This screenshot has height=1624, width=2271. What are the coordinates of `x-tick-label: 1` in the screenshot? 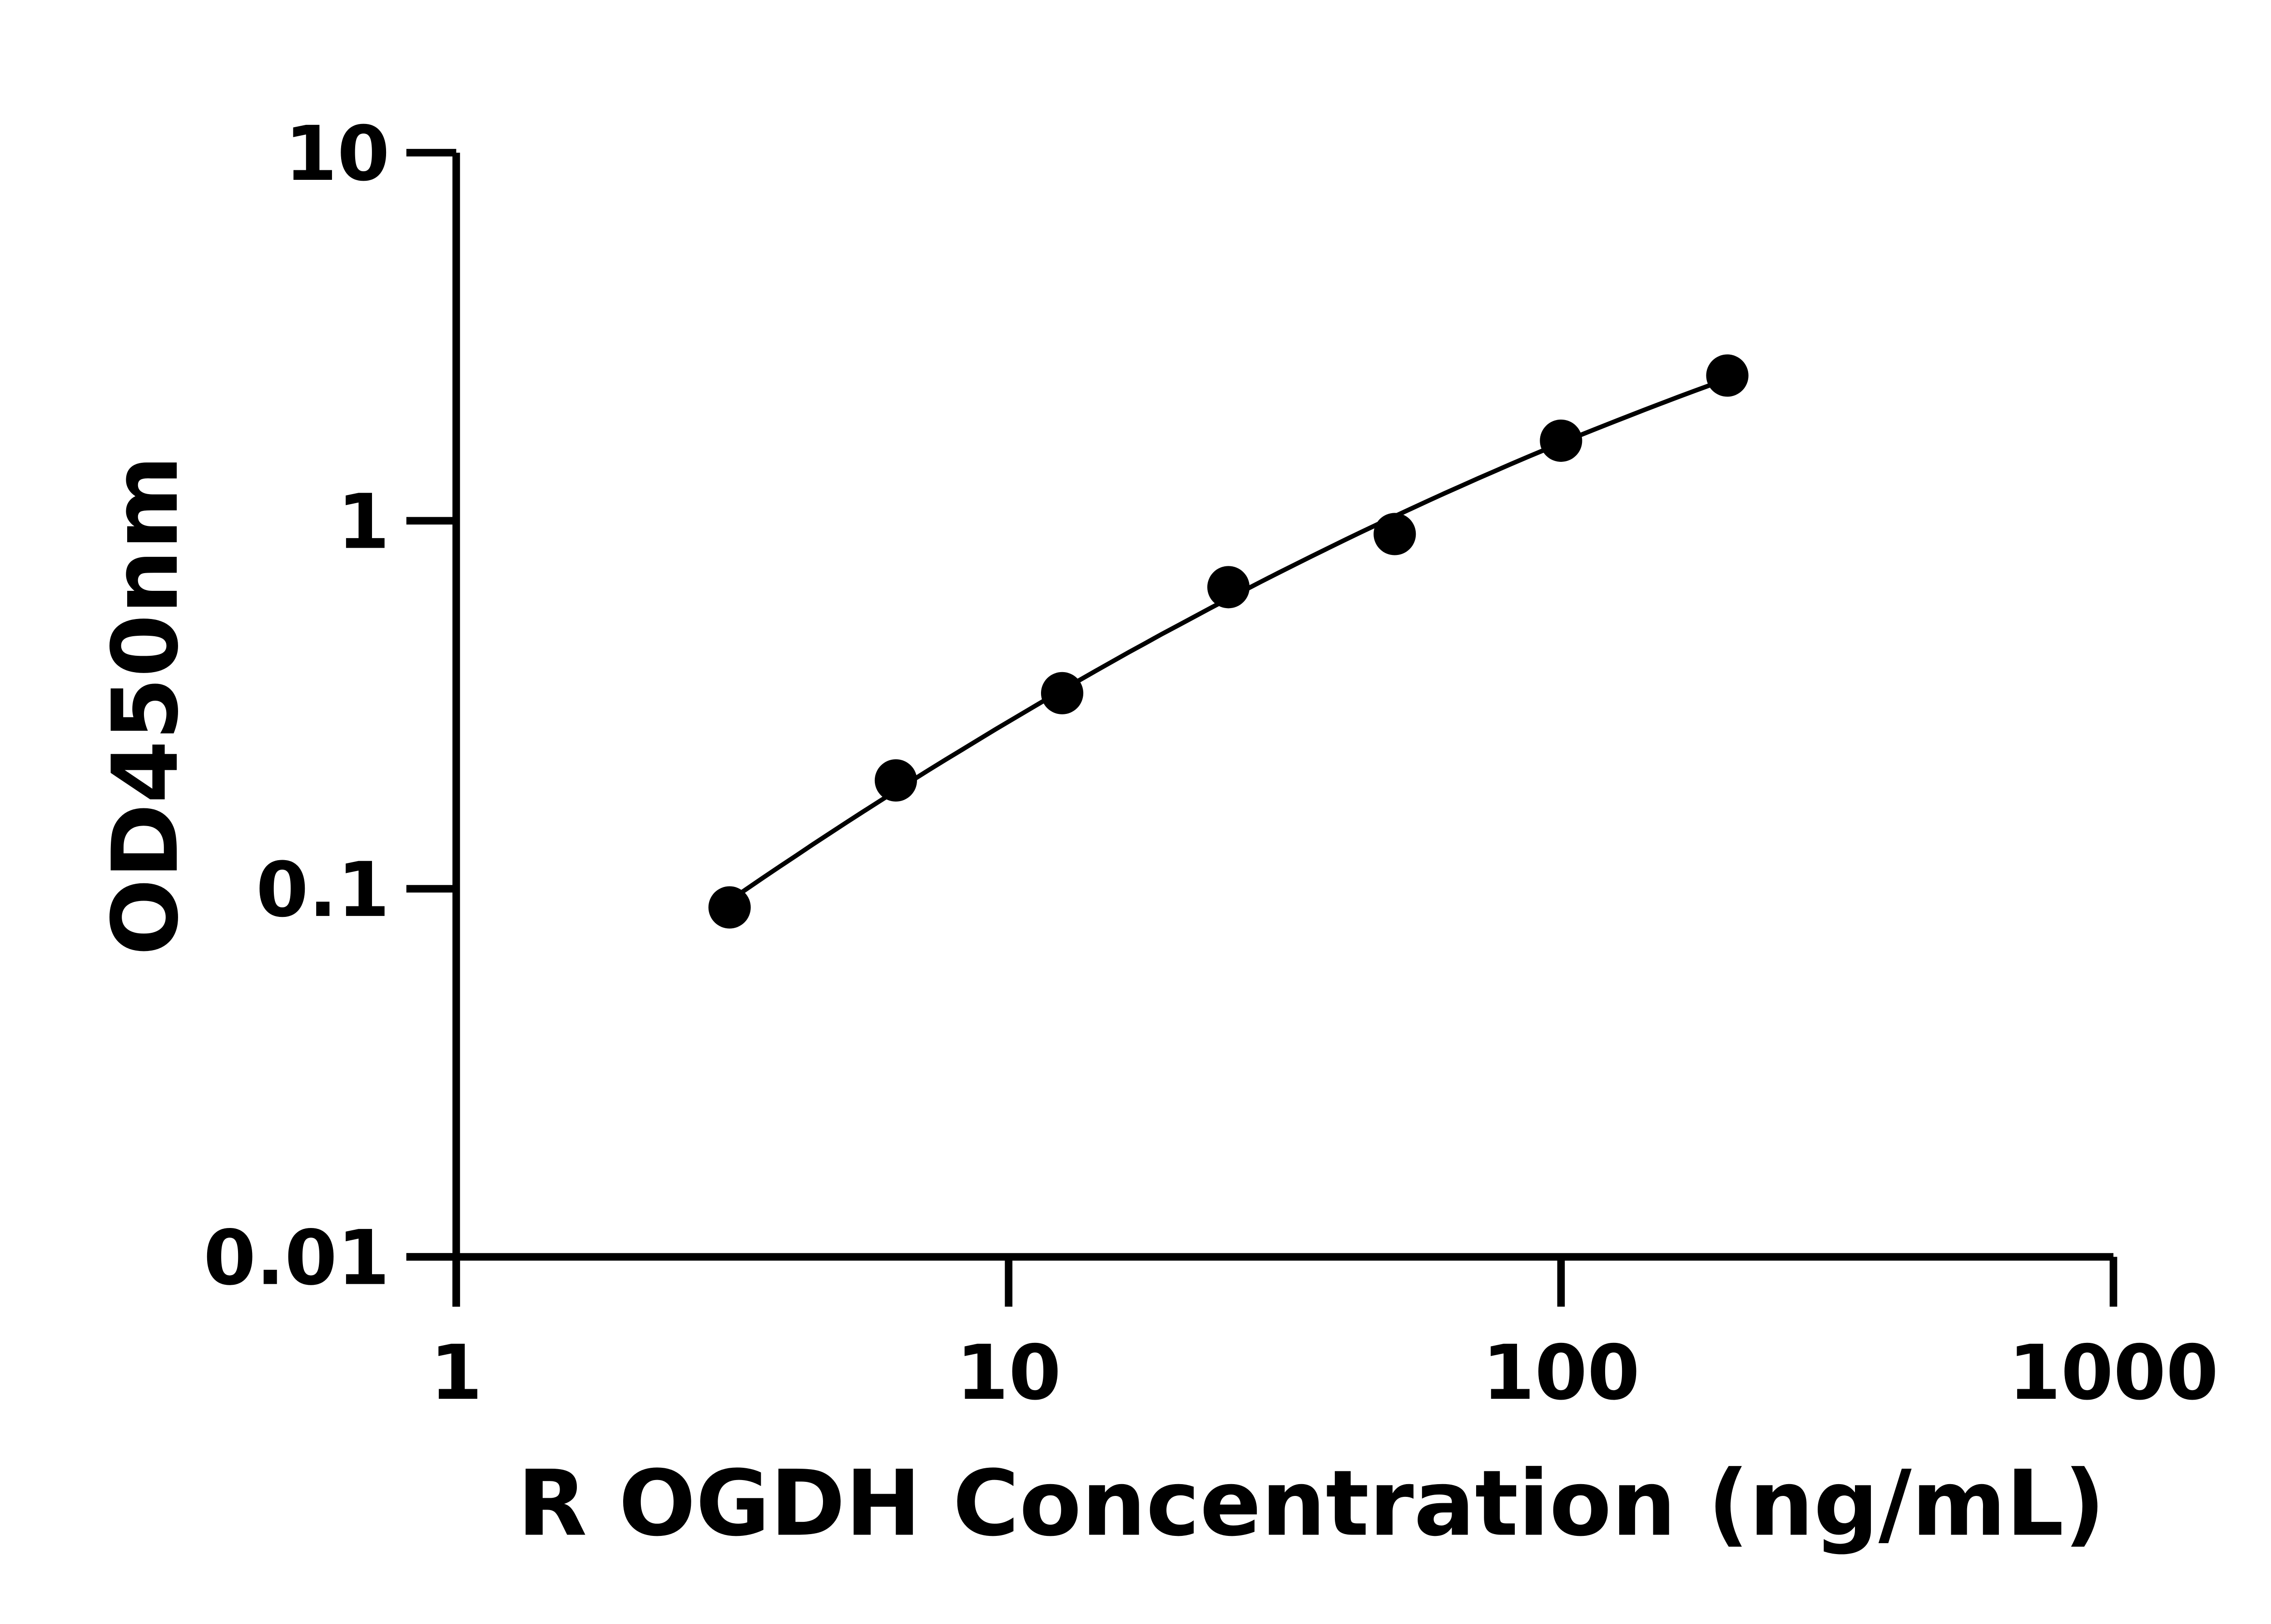 It's located at (456, 1373).